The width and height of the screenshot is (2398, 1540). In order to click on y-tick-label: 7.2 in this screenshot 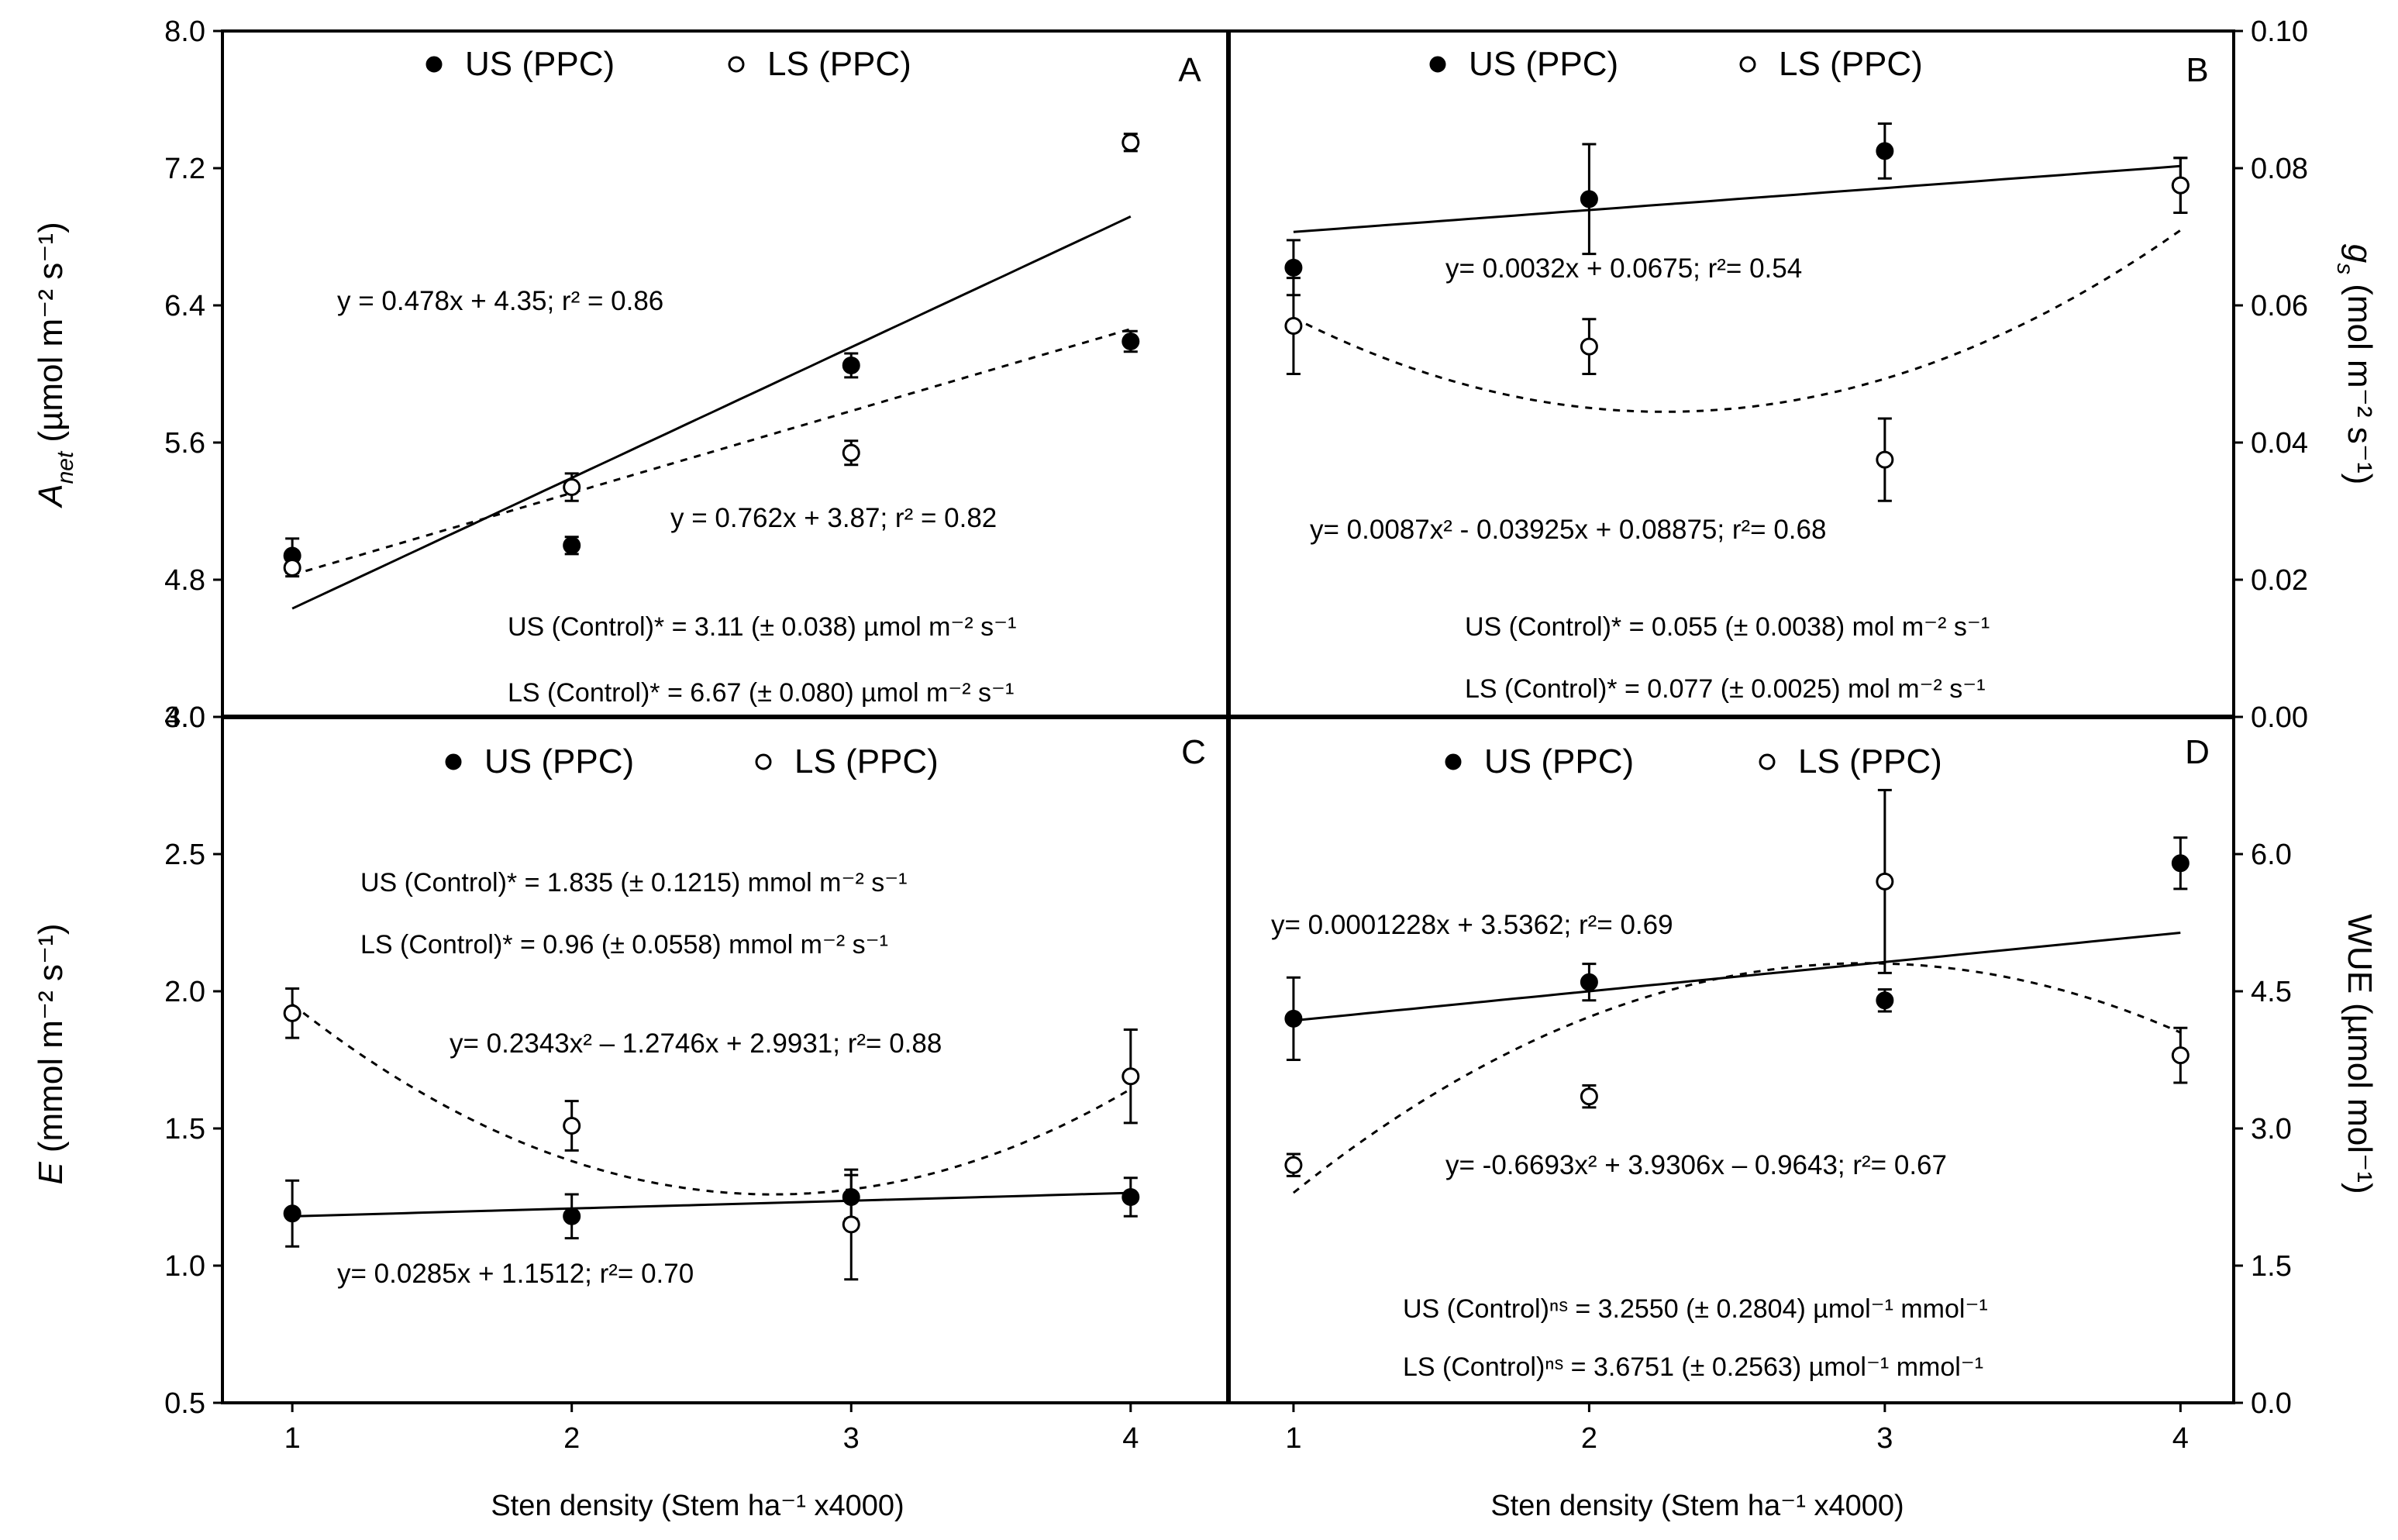, I will do `click(184, 169)`.